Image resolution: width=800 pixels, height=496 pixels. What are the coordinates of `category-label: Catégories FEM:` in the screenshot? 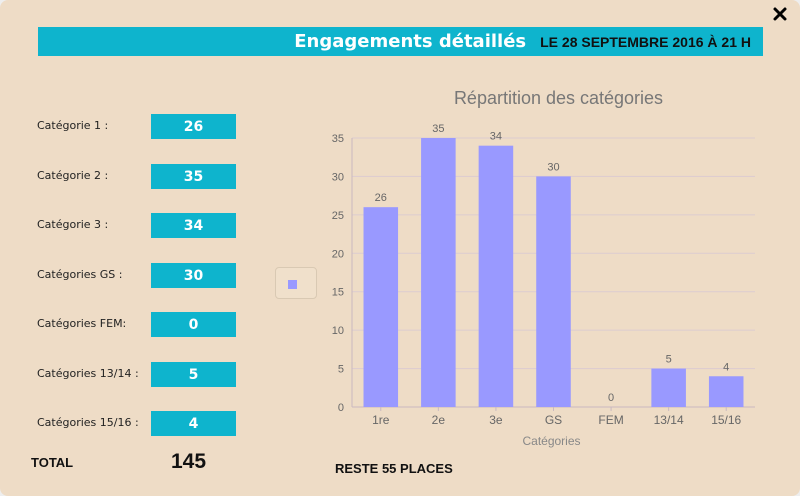 It's located at (82, 323).